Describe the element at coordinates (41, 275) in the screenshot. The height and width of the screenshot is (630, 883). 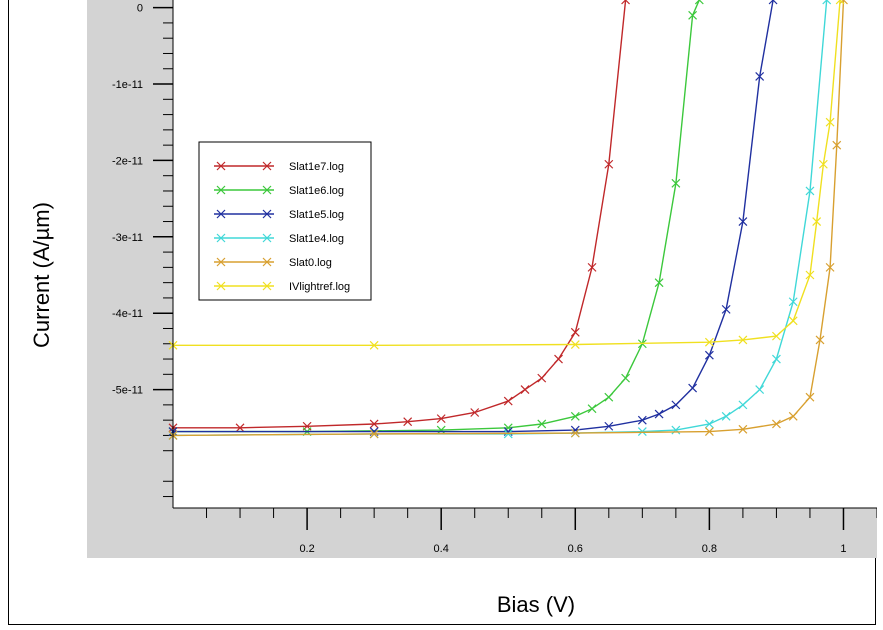
I see `y-axis-title: Current (A/µm)` at that location.